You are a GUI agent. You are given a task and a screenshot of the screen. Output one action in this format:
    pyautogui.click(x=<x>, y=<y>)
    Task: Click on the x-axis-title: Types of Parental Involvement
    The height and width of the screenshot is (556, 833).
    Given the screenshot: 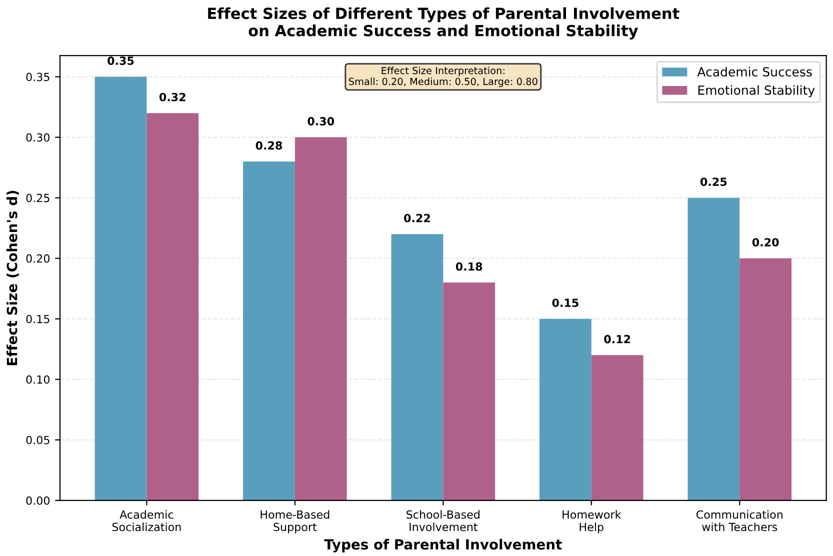 What is the action you would take?
    pyautogui.click(x=443, y=545)
    